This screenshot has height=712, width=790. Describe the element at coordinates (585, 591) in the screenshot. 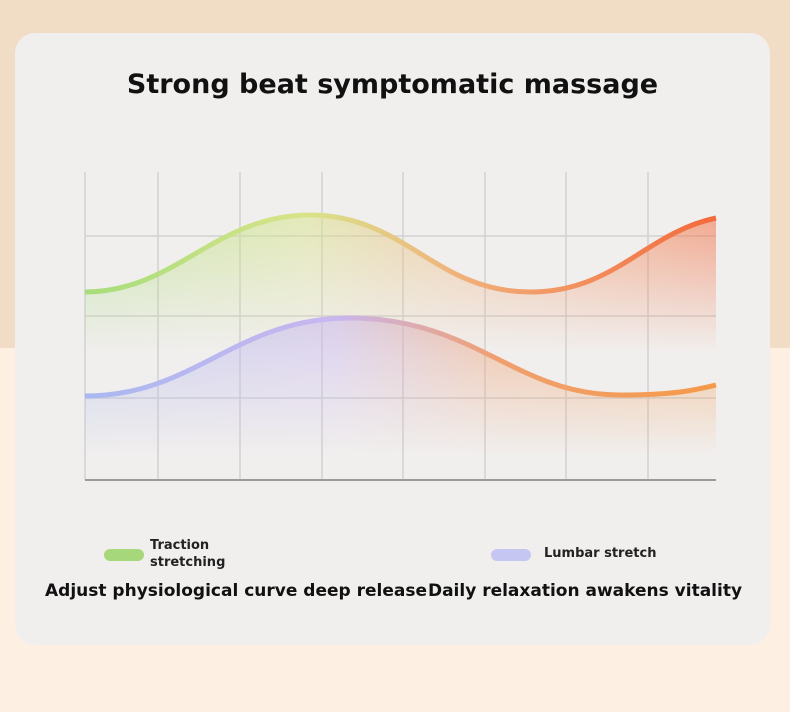

I see `caption: Daily relaxation awakens vitality` at that location.